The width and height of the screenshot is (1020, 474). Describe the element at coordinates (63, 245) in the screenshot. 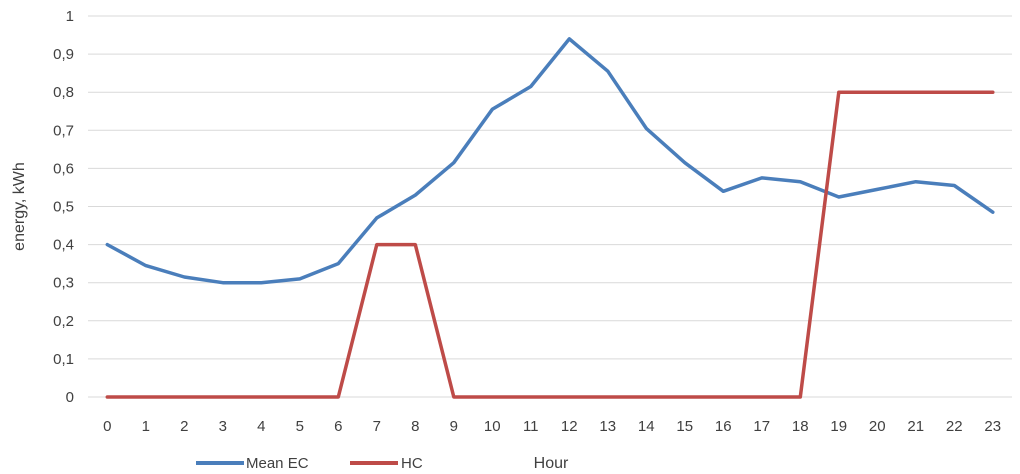

I see `y-tick-label: 0,4` at that location.